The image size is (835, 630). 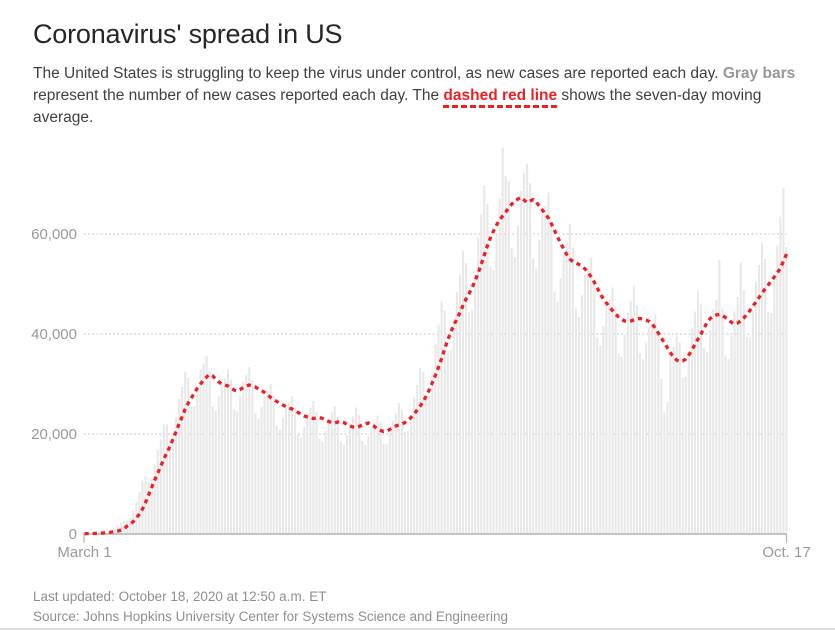 What do you see at coordinates (786, 552) in the screenshot?
I see `x-axis-label-end: Oct. 17` at bounding box center [786, 552].